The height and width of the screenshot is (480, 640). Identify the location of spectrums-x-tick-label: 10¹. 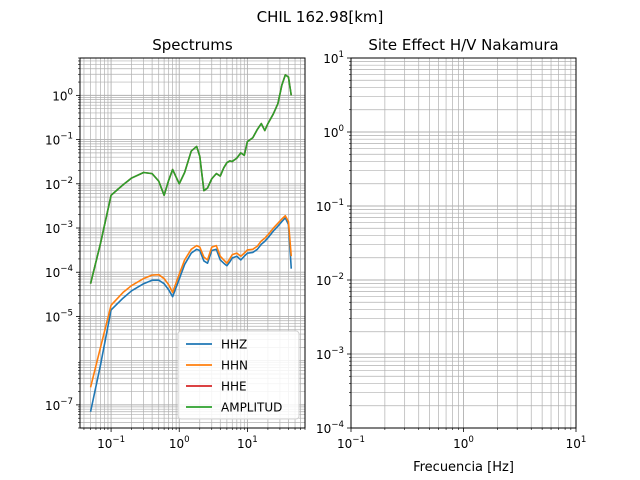
(247, 443).